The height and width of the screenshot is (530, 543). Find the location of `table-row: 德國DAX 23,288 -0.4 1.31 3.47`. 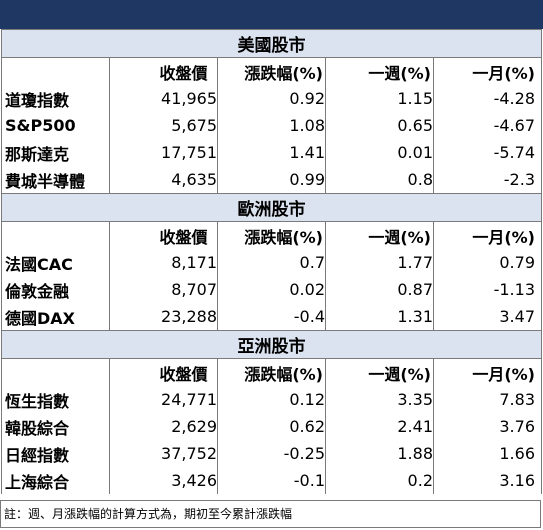

table-row: 德國DAX 23,288 -0.4 1.31 3.47 is located at coordinates (271, 317).